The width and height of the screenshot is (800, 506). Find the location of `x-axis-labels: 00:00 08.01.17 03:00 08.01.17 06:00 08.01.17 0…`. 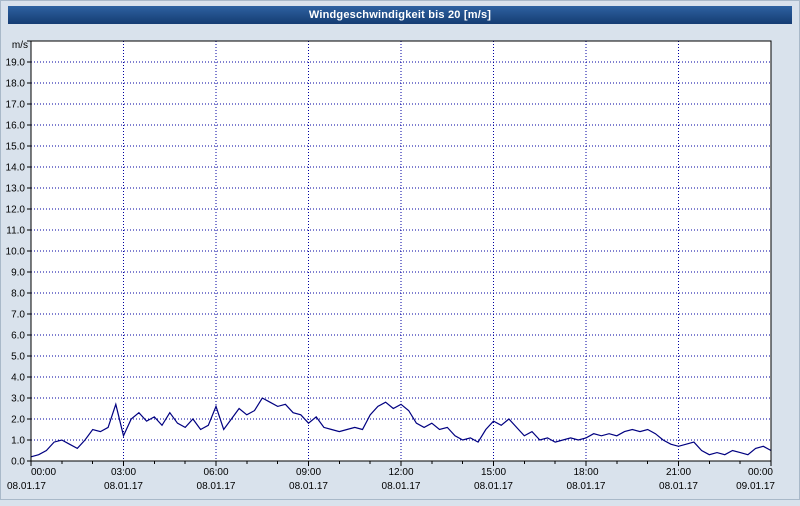

x-axis-labels: 00:00 08.01.17 03:00 08.01.17 06:00 08.01.17 0… is located at coordinates (391, 479).